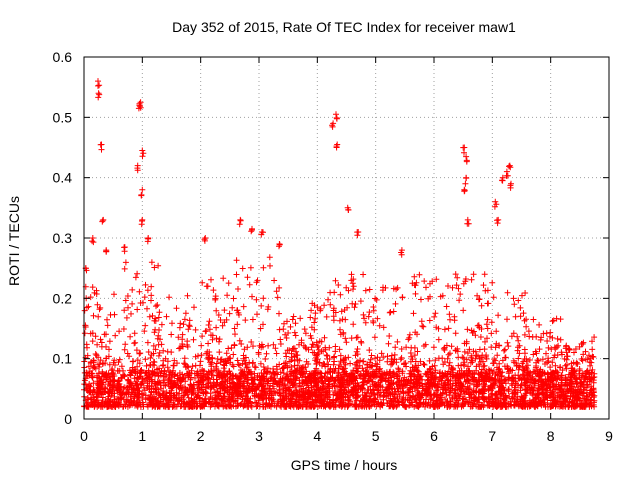 The width and height of the screenshot is (640, 480). Describe the element at coordinates (14, 241) in the screenshot. I see `y-axis-label: ROTI / TECUs` at that location.